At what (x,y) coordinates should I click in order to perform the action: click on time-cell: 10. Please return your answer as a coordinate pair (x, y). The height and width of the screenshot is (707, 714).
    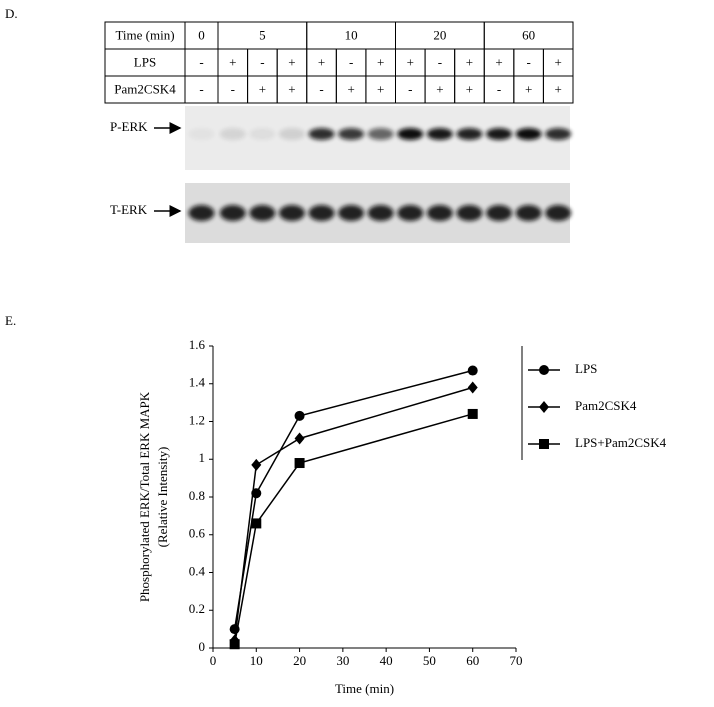
    Looking at the image, I should click on (351, 34).